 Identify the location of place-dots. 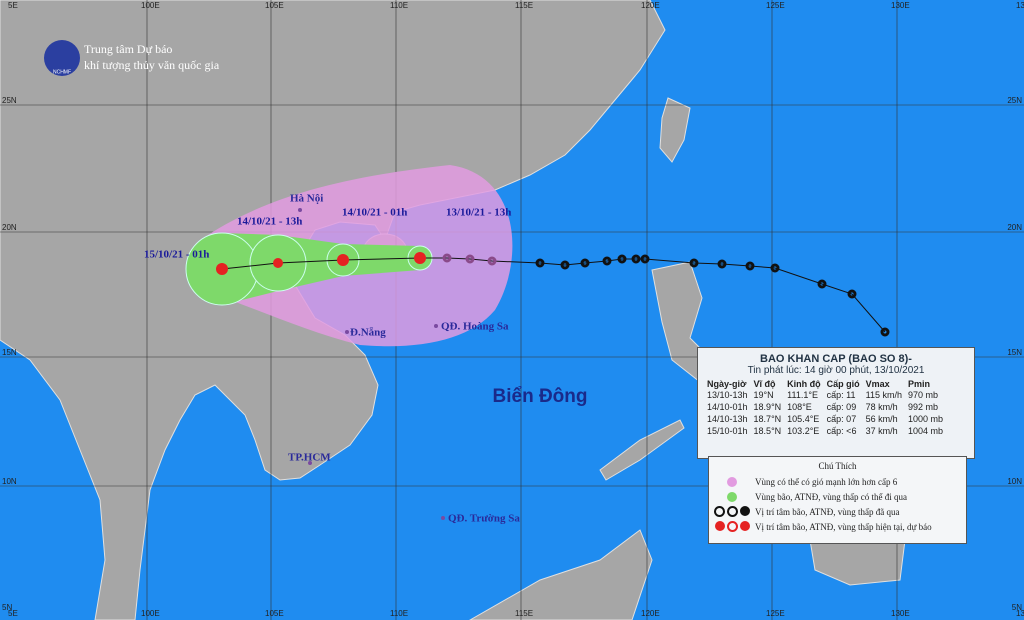
(371, 364).